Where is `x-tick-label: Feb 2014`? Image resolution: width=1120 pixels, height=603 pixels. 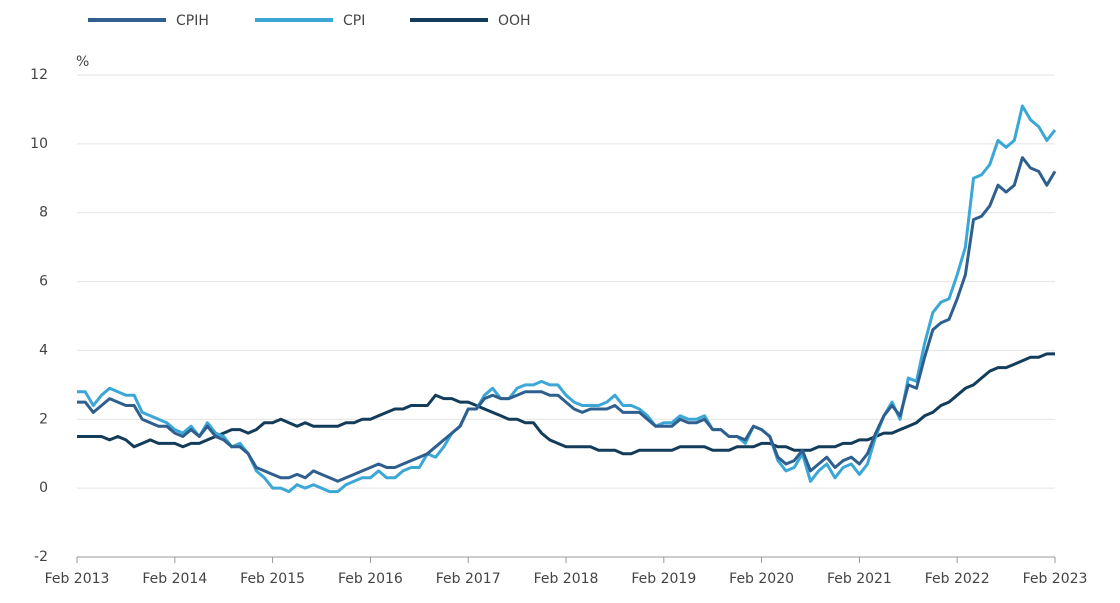 x-tick-label: Feb 2014 is located at coordinates (174, 579).